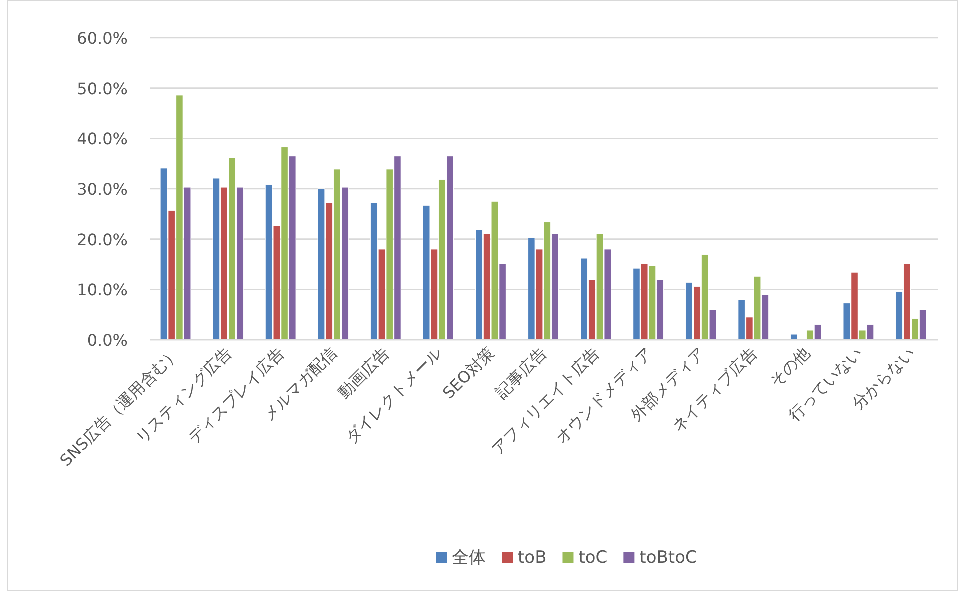 This screenshot has width=960, height=594. What do you see at coordinates (532, 558) in the screenshot?
I see `legend-label: toB` at bounding box center [532, 558].